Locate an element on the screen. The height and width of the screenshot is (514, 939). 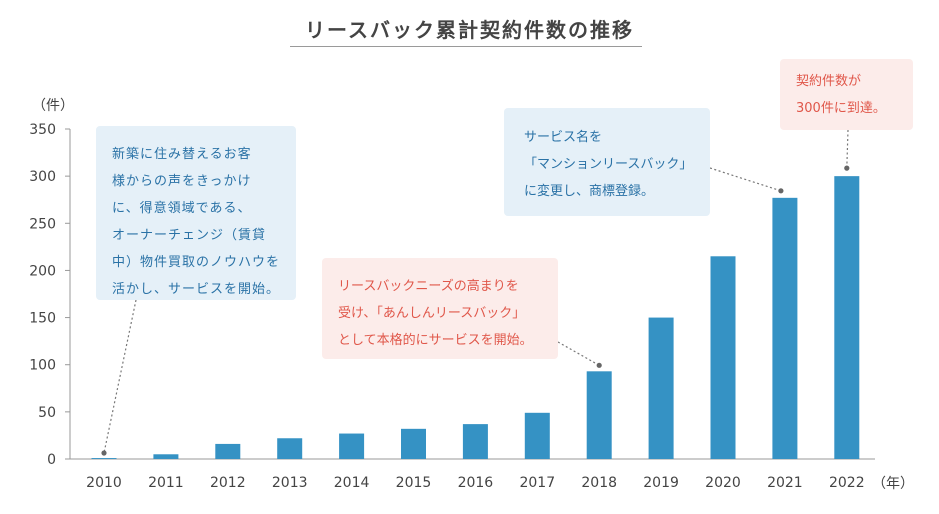
annotation-line: リースバックニーズの高まりを is located at coordinates (428, 286).